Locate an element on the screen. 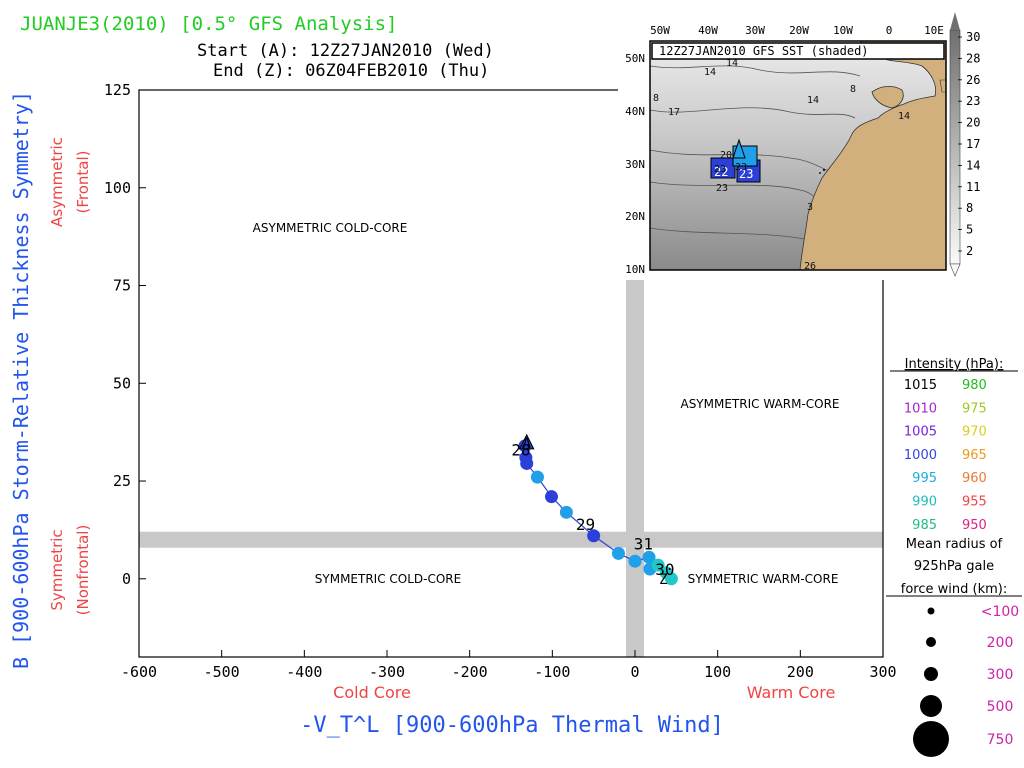 This screenshot has width=1024, height=768. y-sub-label-lower-2: (Nonfrontal) is located at coordinates (83, 570).